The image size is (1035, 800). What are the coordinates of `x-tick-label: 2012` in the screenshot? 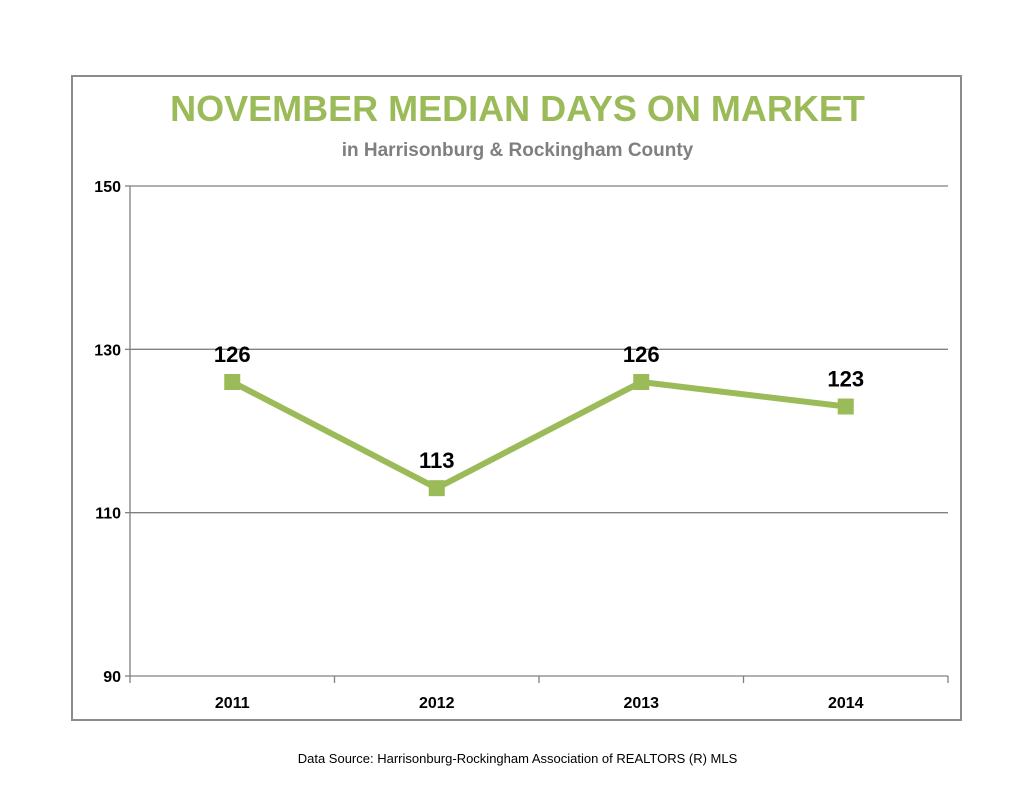 It's located at (437, 703).